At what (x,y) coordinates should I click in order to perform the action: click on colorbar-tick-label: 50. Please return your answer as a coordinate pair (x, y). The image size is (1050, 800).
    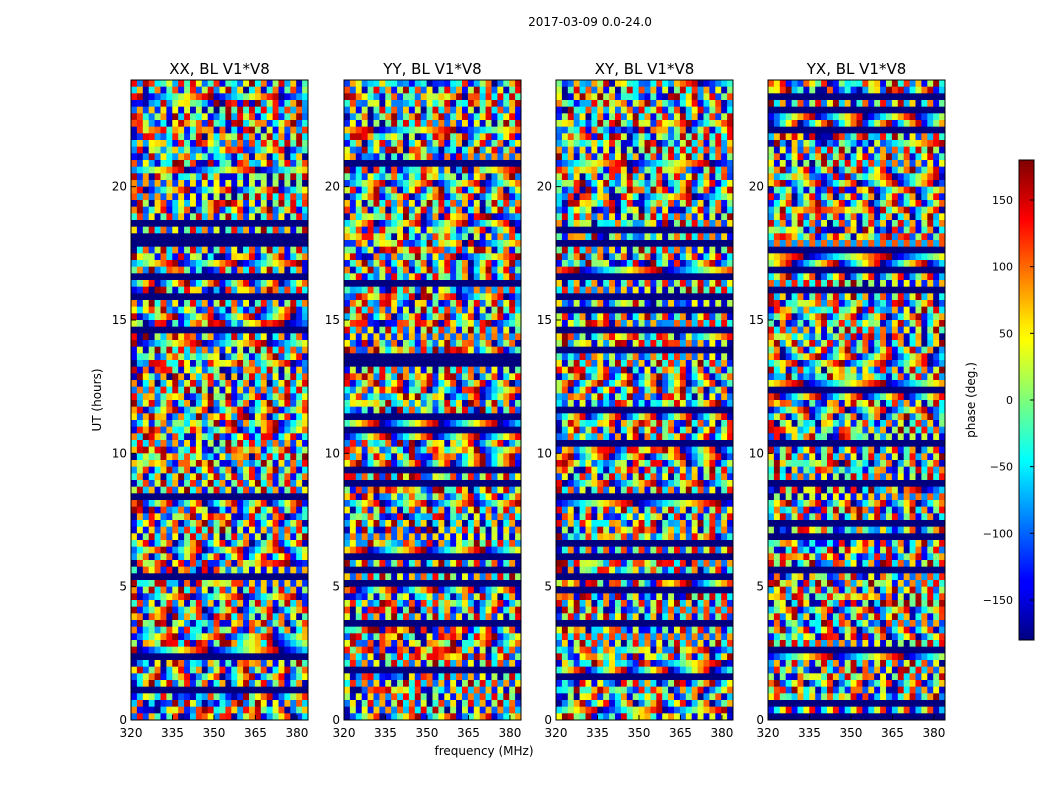
    Looking at the image, I should click on (1006, 333).